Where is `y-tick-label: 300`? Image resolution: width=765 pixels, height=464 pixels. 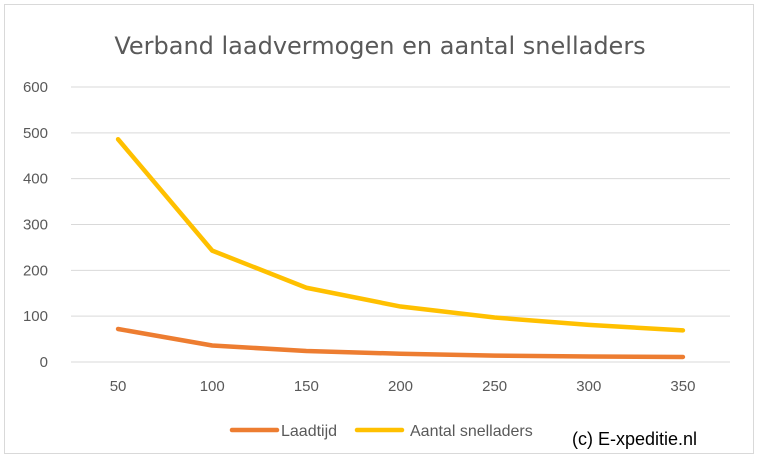 y-tick-label: 300 is located at coordinates (35, 225).